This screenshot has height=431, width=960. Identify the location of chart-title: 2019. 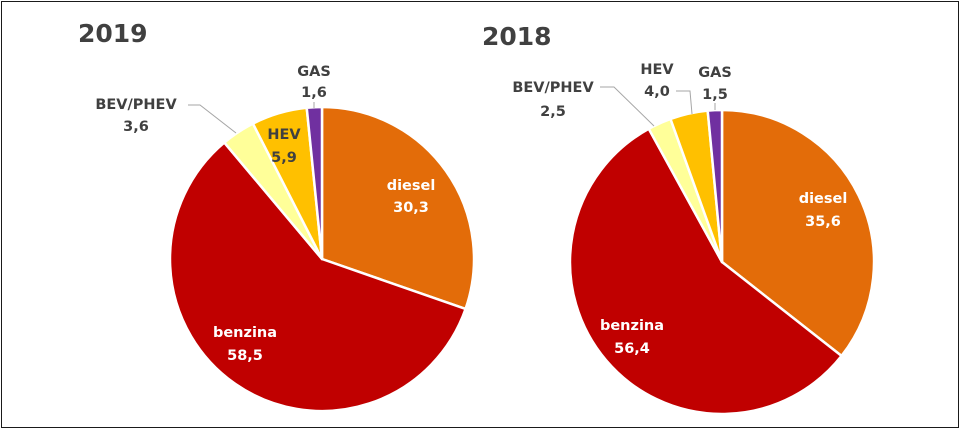
(113, 33).